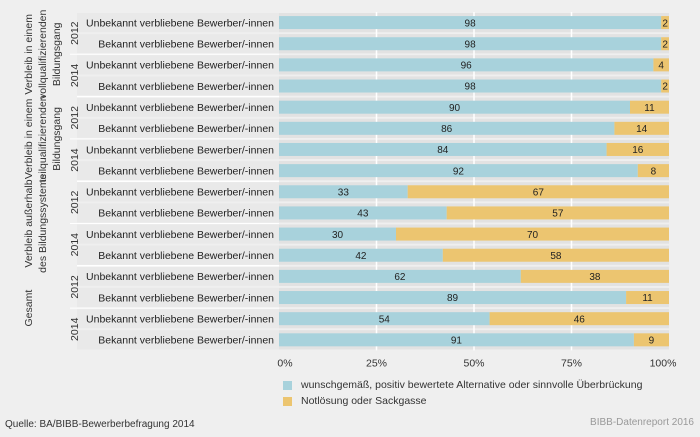  What do you see at coordinates (462, 401) in the screenshot?
I see `legend-item-negative: Notlösung oder Sackgasse` at bounding box center [462, 401].